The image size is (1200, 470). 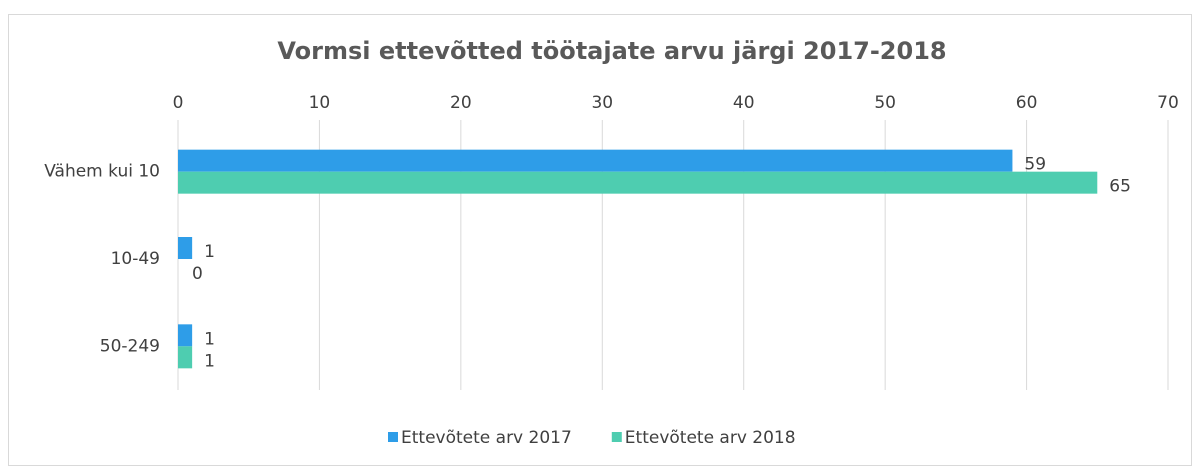 What do you see at coordinates (486, 438) in the screenshot?
I see `legend-label: Ettevõtete arv 2017` at bounding box center [486, 438].